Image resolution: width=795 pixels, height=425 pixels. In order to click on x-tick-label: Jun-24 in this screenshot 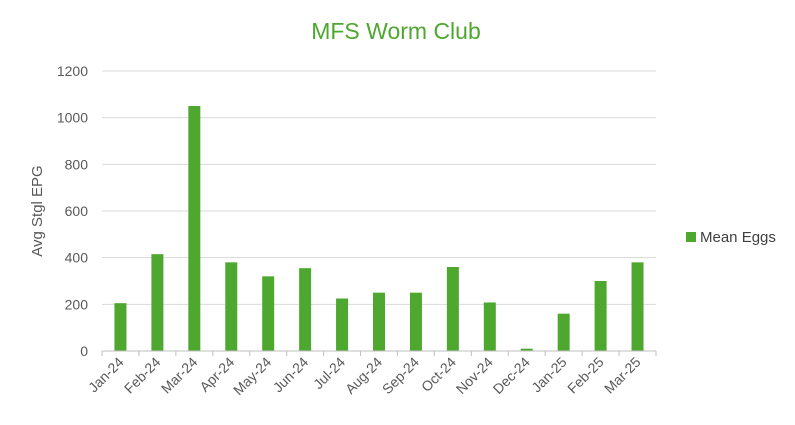, I will do `click(291, 375)`.